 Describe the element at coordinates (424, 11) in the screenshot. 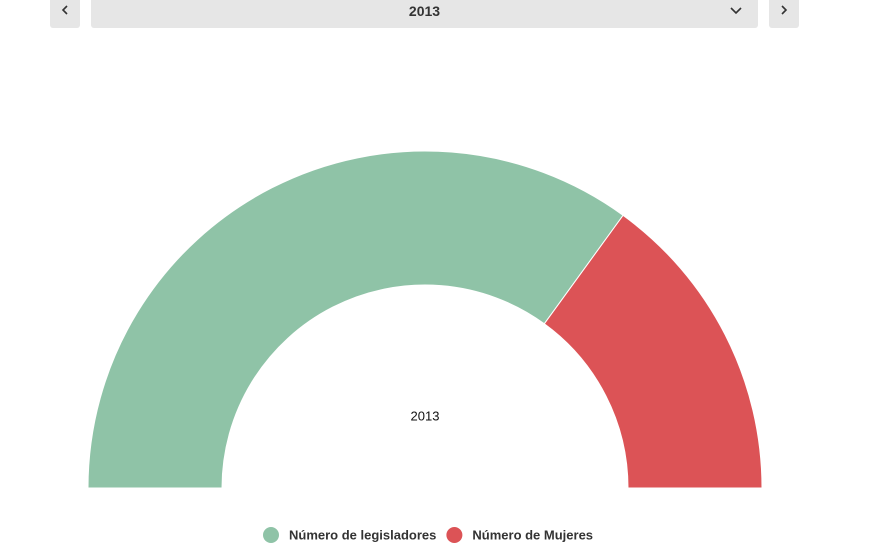

I see `year-select-label: 2013` at that location.